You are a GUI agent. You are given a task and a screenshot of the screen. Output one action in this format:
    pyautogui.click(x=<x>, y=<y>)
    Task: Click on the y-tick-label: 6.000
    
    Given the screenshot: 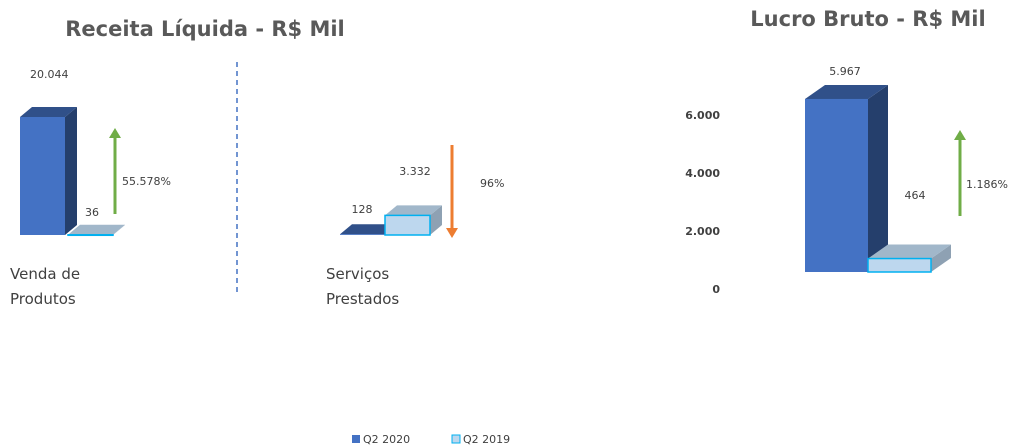 What is the action you would take?
    pyautogui.click(x=702, y=115)
    